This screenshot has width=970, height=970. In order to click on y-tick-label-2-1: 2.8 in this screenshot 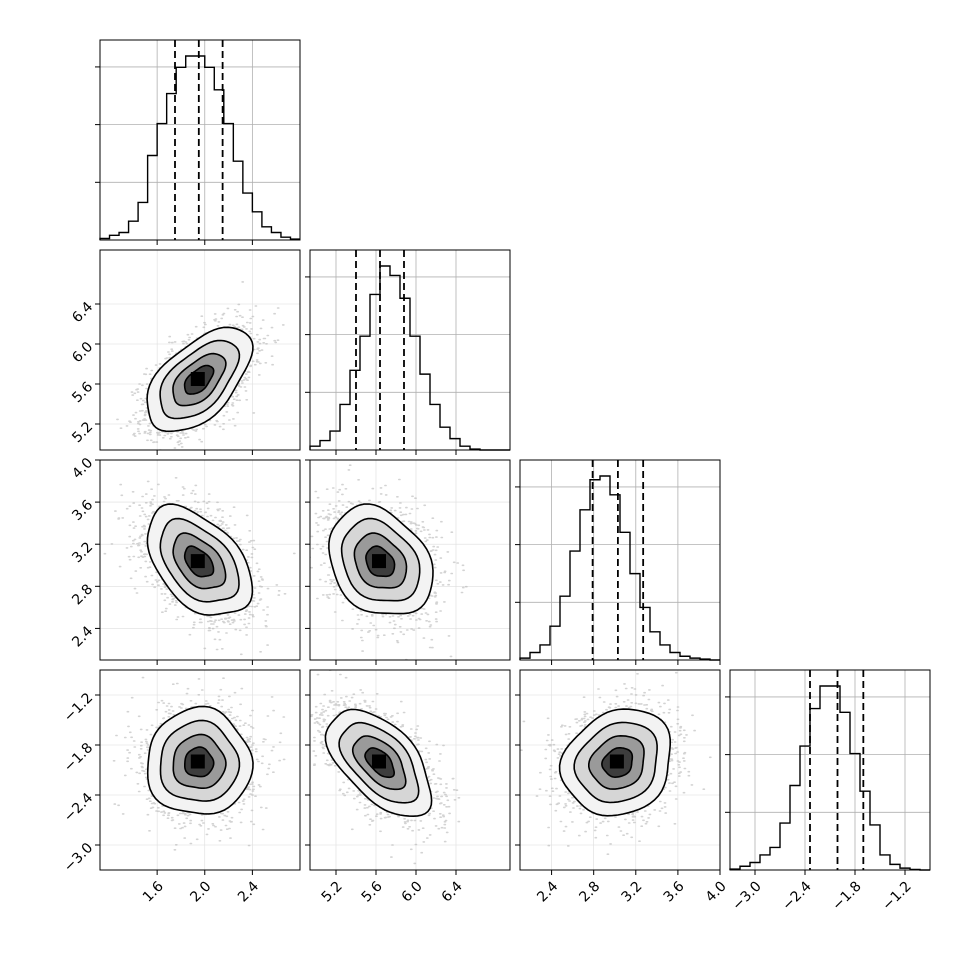, I will do `click(82, 594)`.